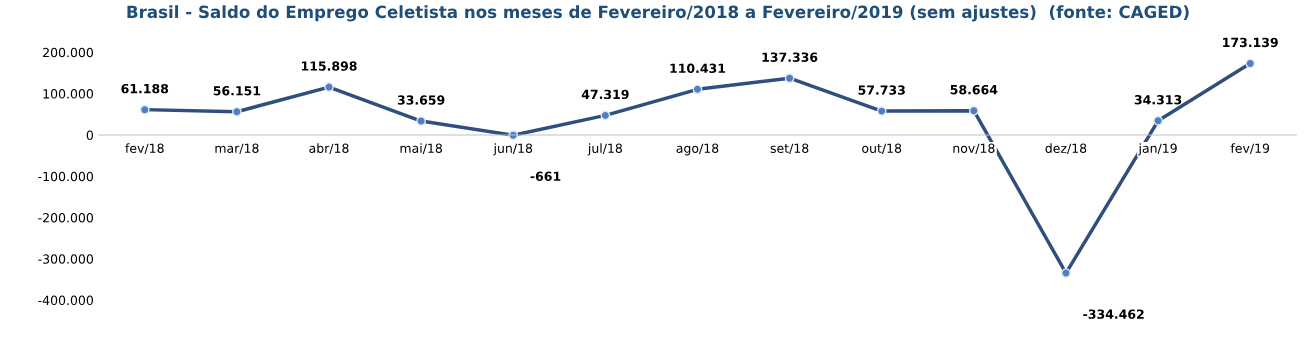 The height and width of the screenshot is (349, 1316). I want to click on data-label: 47.319, so click(605, 94).